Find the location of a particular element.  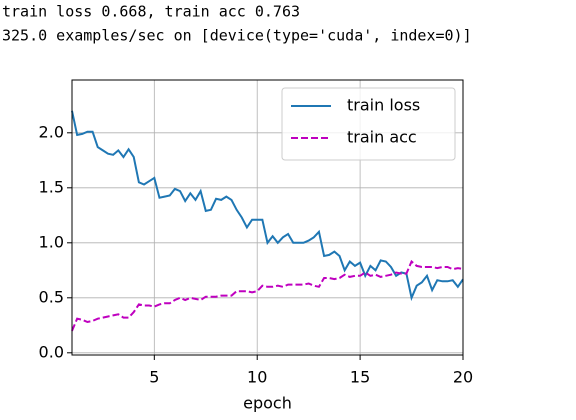

x-tick-label: 10 is located at coordinates (257, 377).